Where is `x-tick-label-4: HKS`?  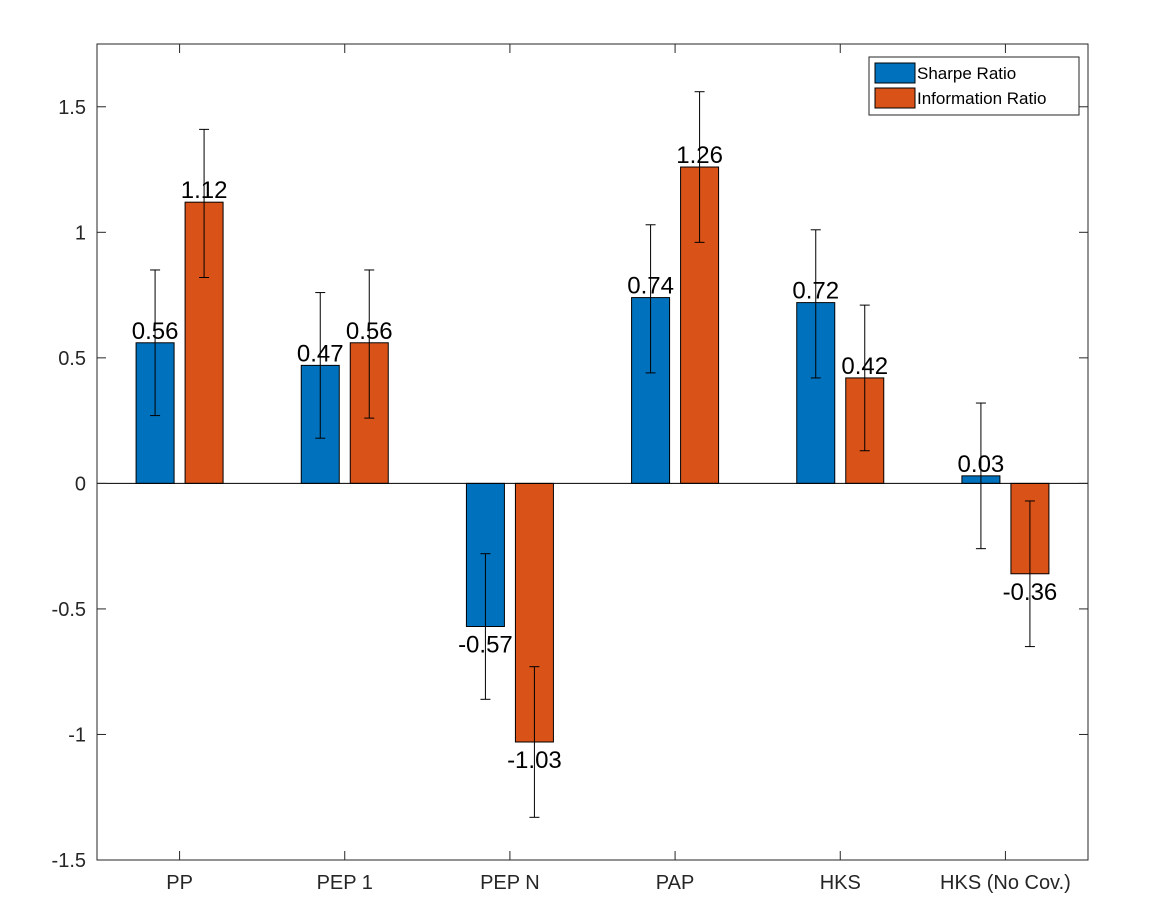
x-tick-label-4: HKS is located at coordinates (840, 883).